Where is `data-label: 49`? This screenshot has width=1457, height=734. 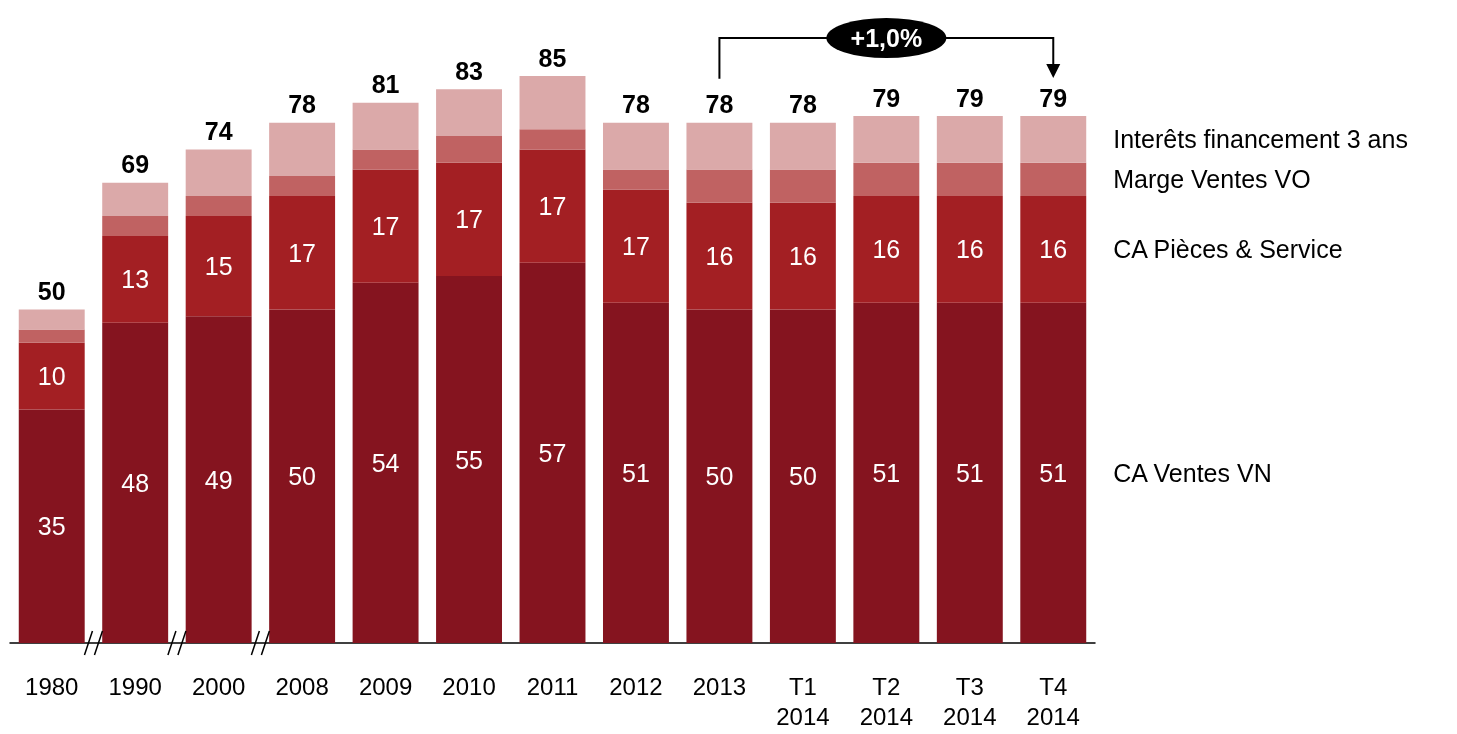 data-label: 49 is located at coordinates (218, 479).